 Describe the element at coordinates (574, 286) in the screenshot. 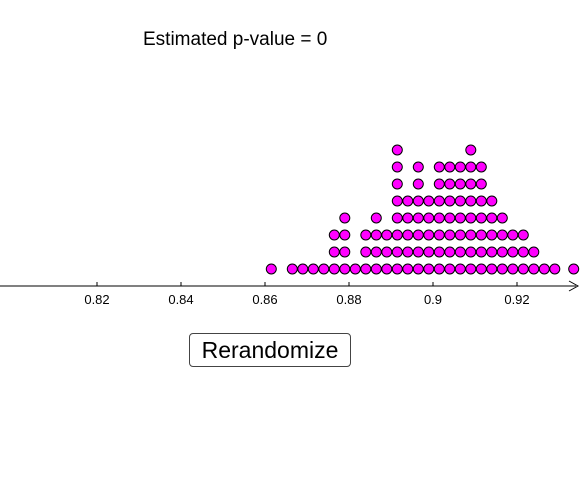

I see `x-axis-arrow-icon` at that location.